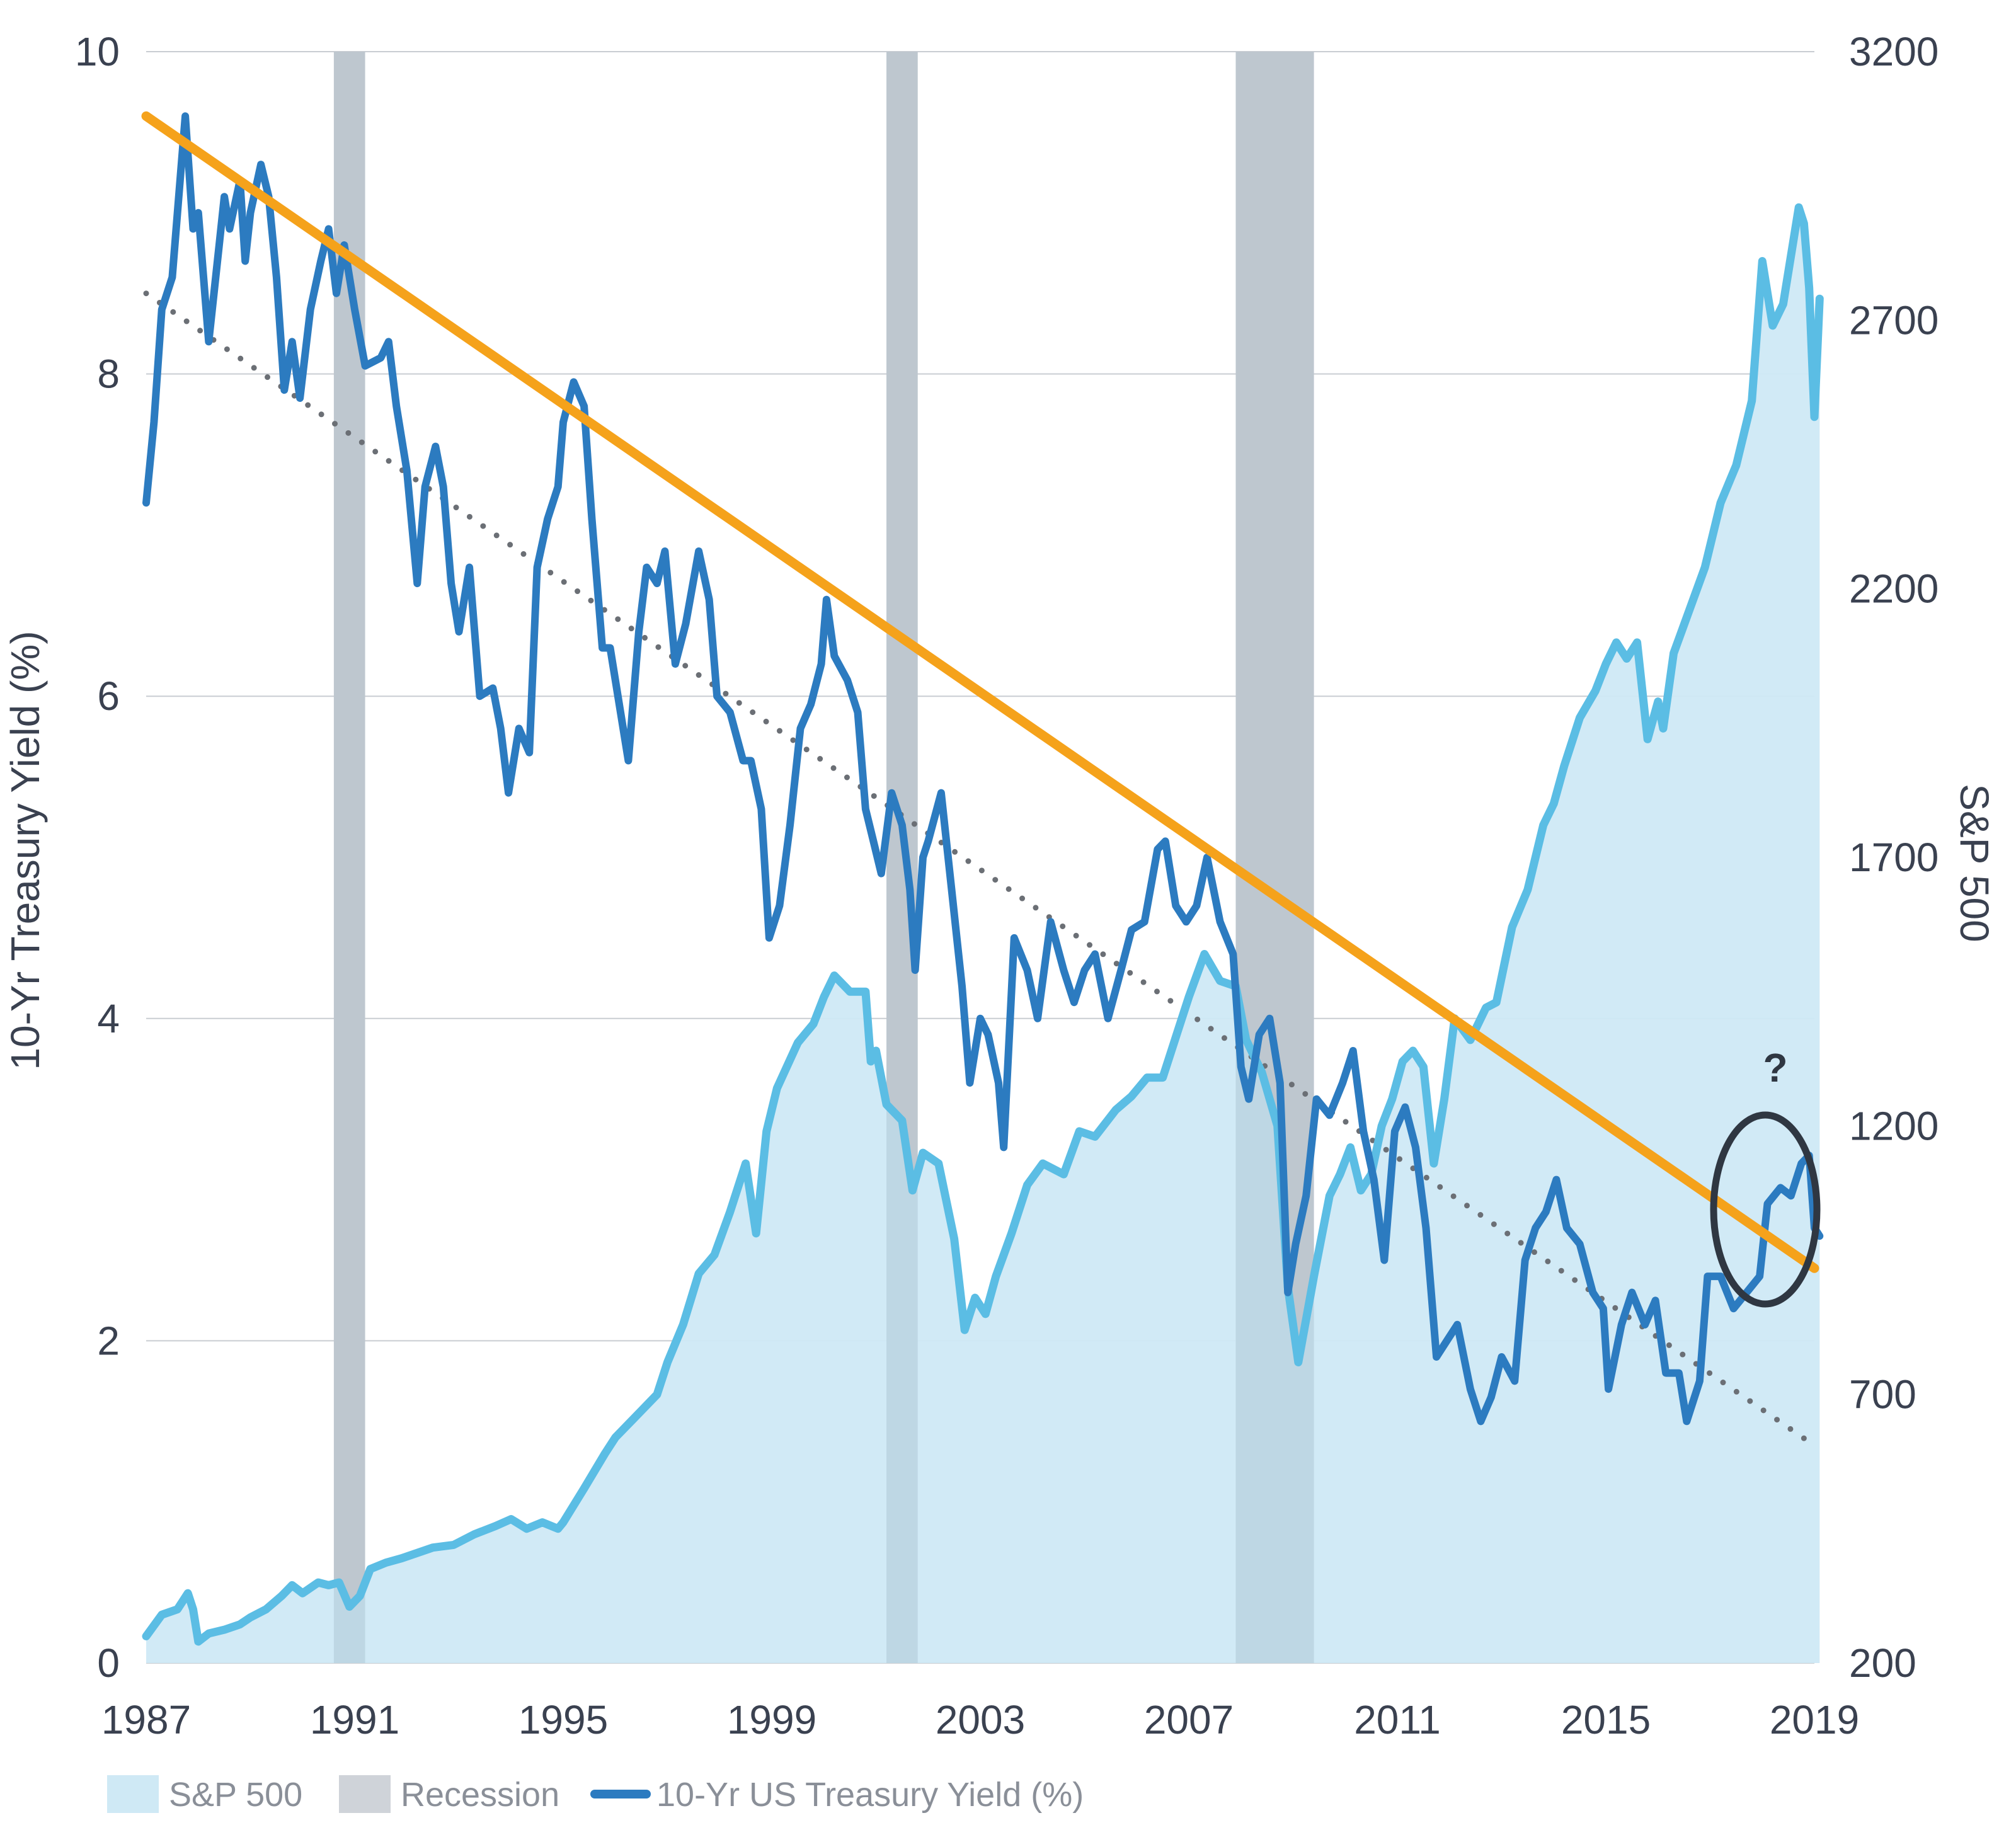 This screenshot has height=1847, width=2016. Describe the element at coordinates (1894, 51) in the screenshot. I see `right-tick-label: 3200` at that location.